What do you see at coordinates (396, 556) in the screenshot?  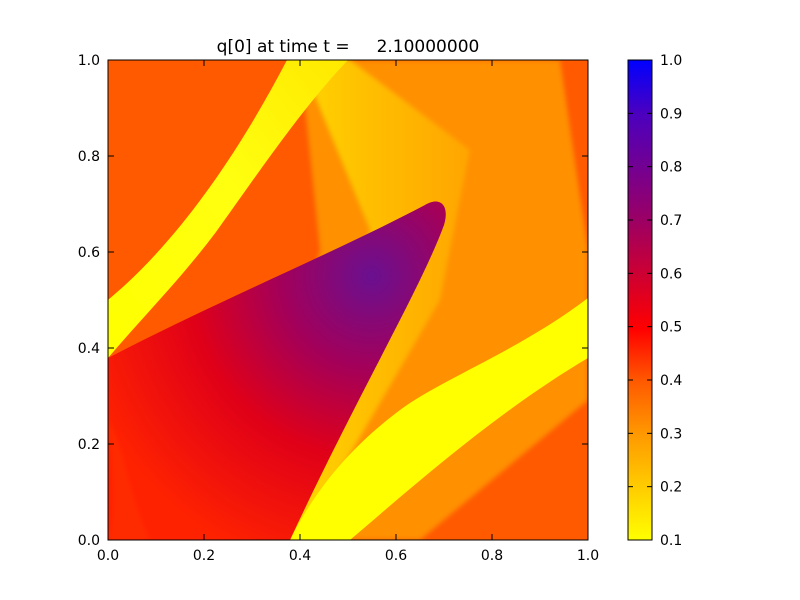 I see `x-tick-label: 0.6` at bounding box center [396, 556].